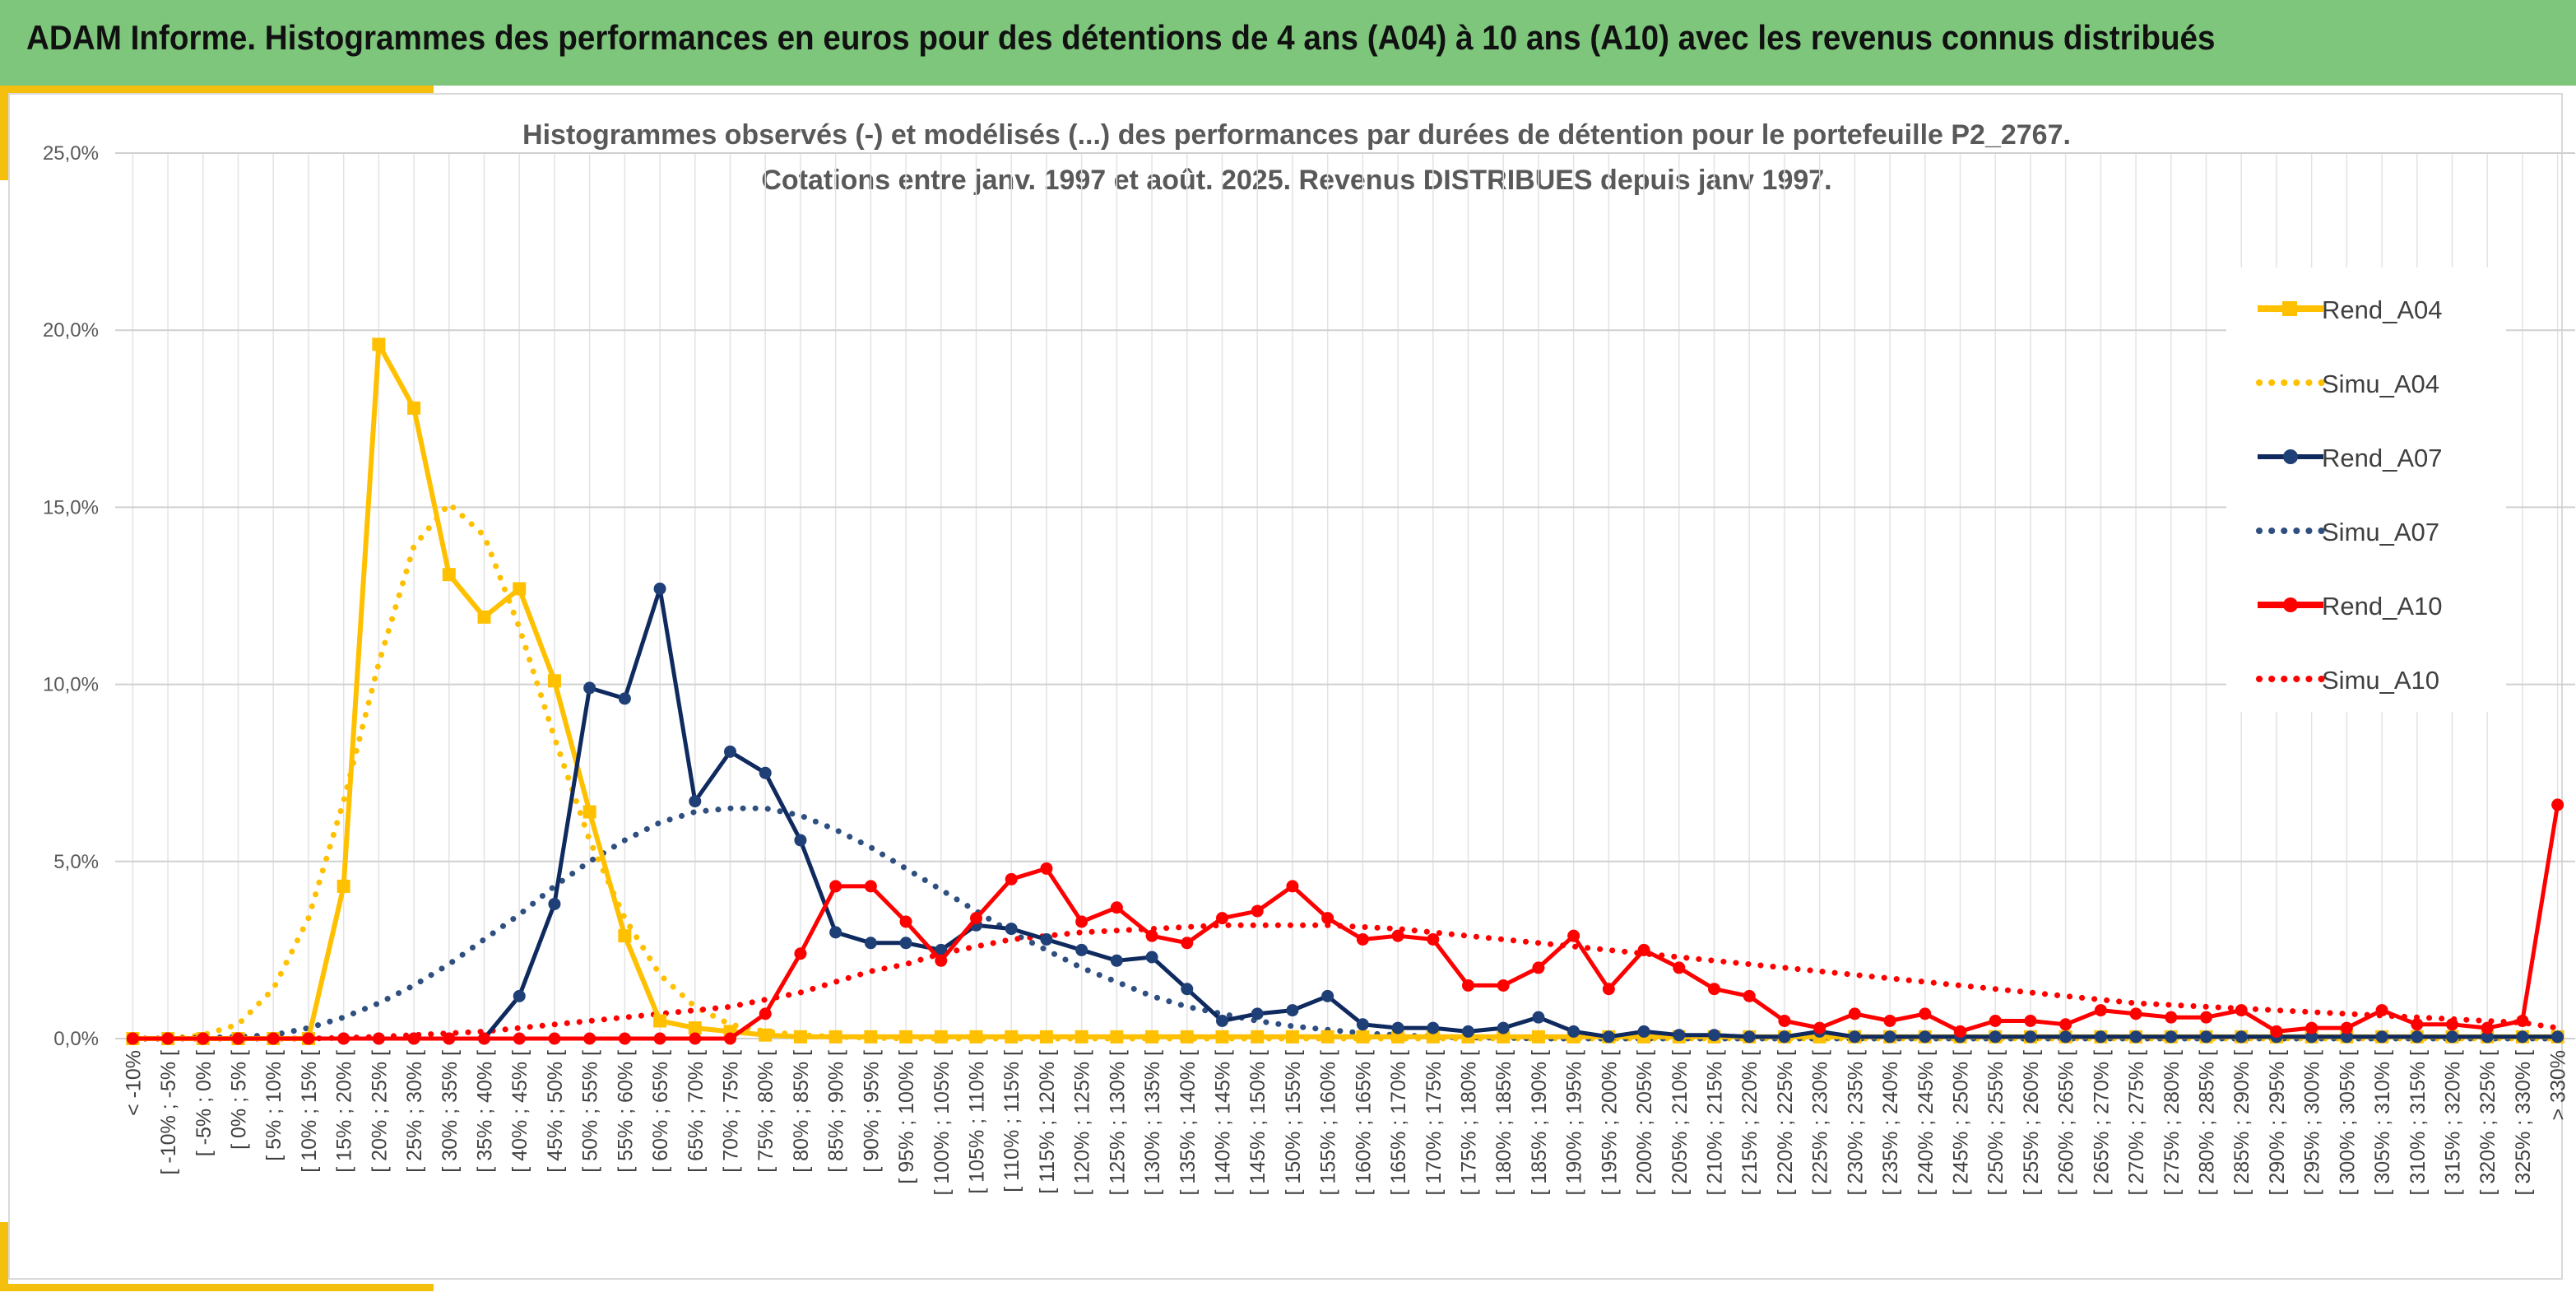  Describe the element at coordinates (204, 1103) in the screenshot. I see `x-tick-label: [ -5% ; 0% [` at that location.